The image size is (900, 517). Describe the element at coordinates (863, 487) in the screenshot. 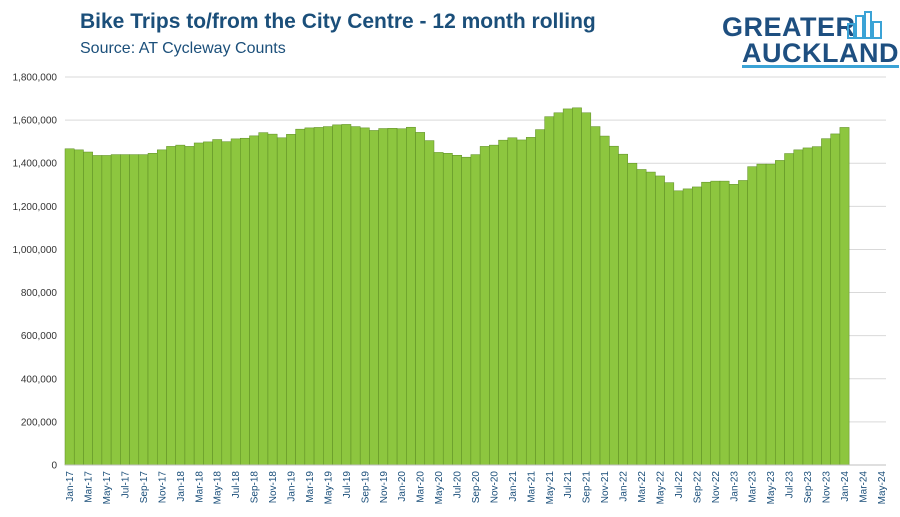

I see `x-tick-label: Mar-24` at that location.